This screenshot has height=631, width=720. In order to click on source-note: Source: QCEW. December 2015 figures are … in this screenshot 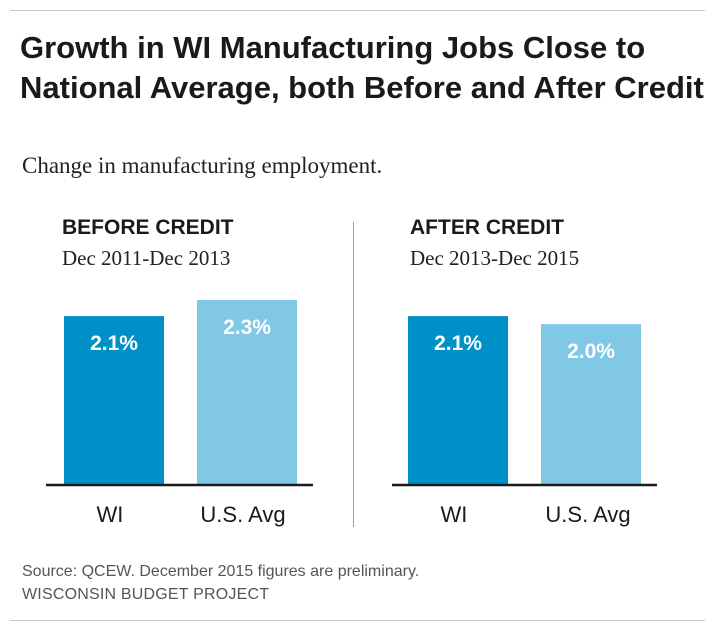, I will do `click(221, 571)`.